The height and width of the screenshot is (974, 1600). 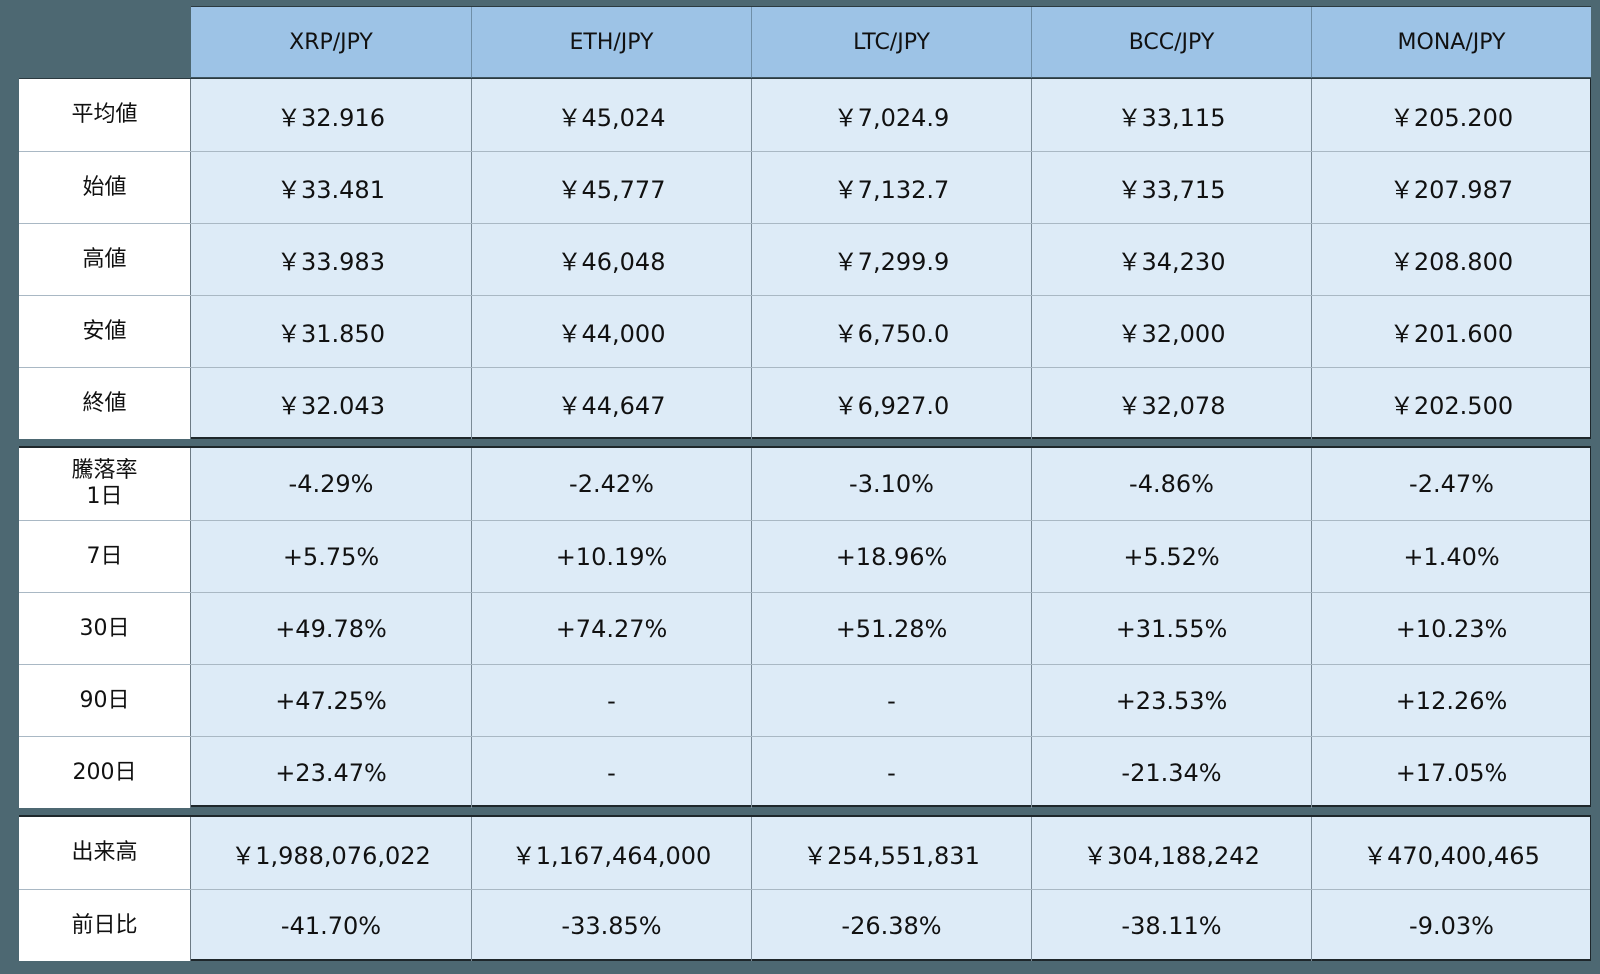 What do you see at coordinates (331, 628) in the screenshot?
I see `table-cell: +49.78%` at bounding box center [331, 628].